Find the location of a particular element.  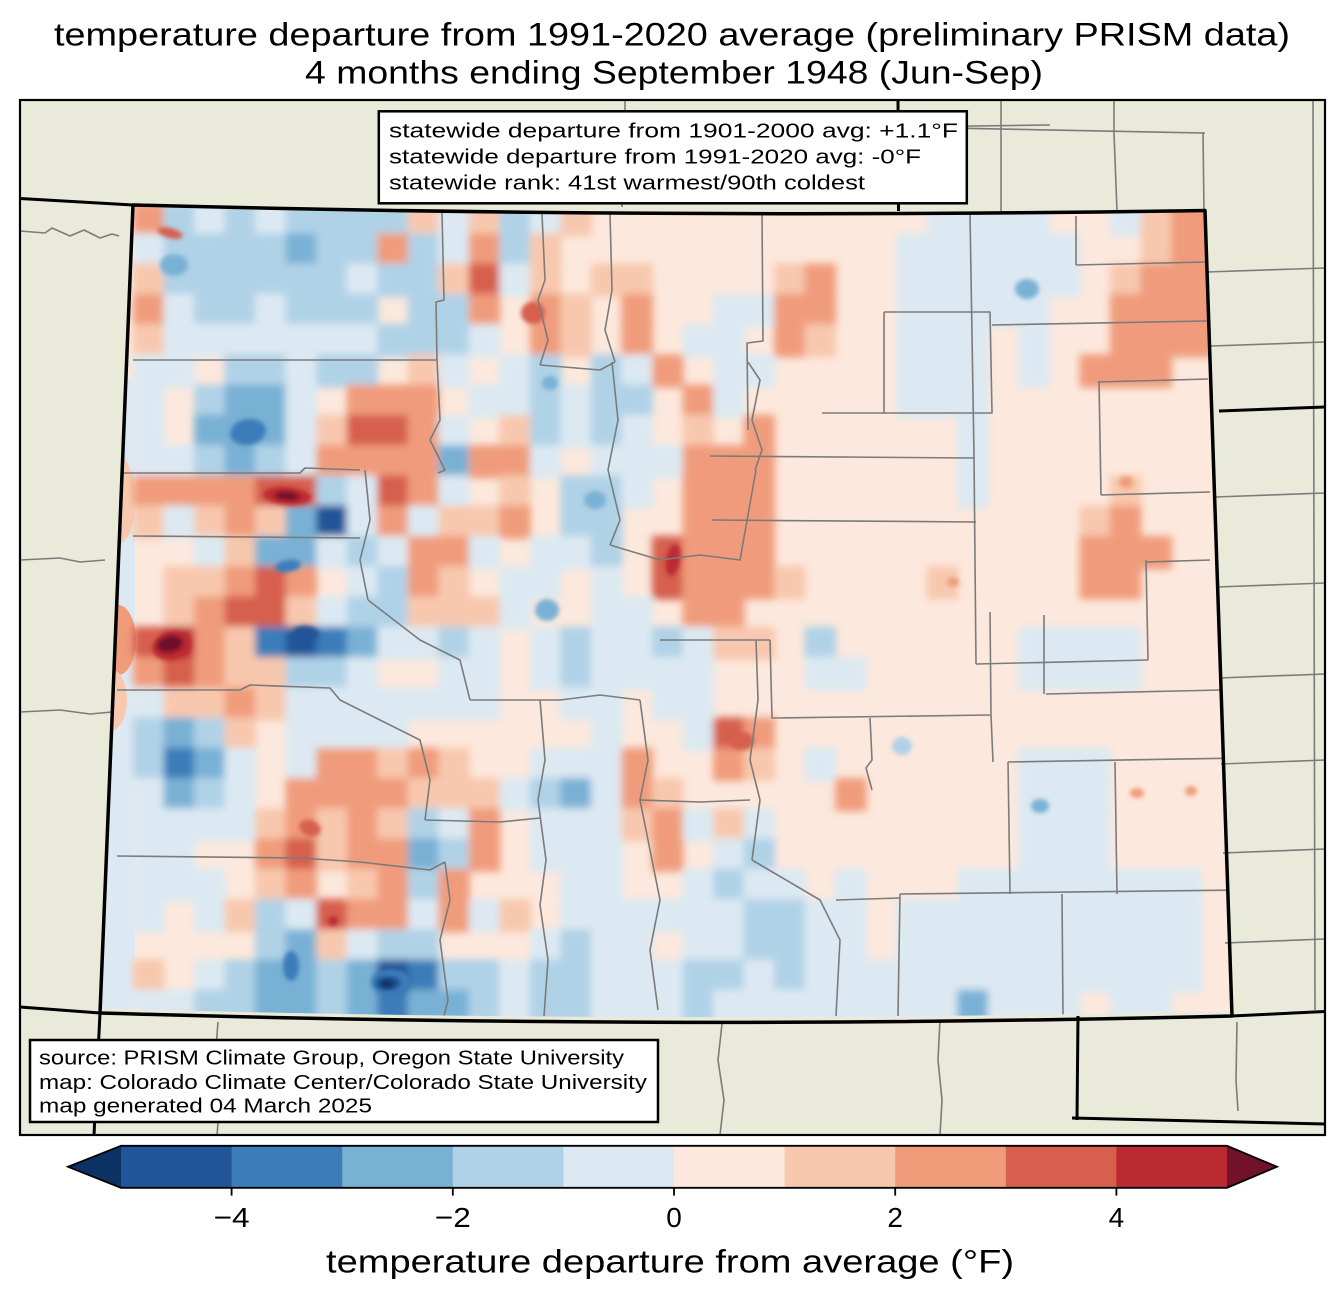

svg-text: map generated 04 March 2025 is located at coordinates (205, 1107).